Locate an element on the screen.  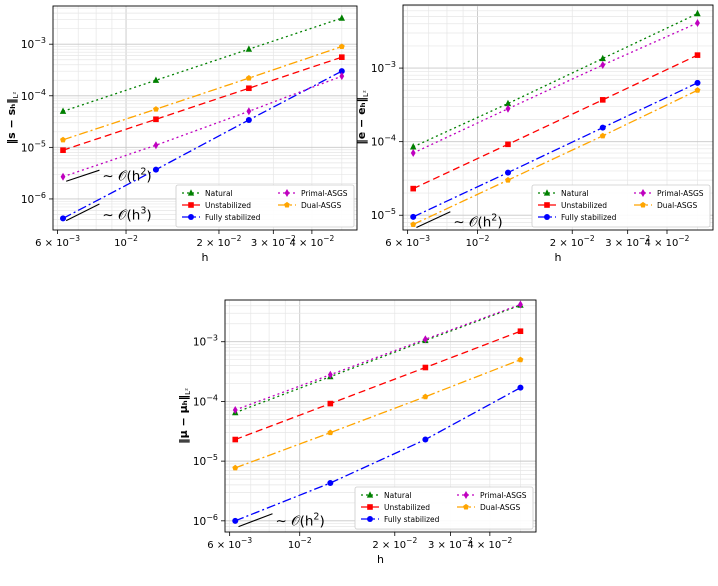
series-line-natural is located at coordinates (202, 64).